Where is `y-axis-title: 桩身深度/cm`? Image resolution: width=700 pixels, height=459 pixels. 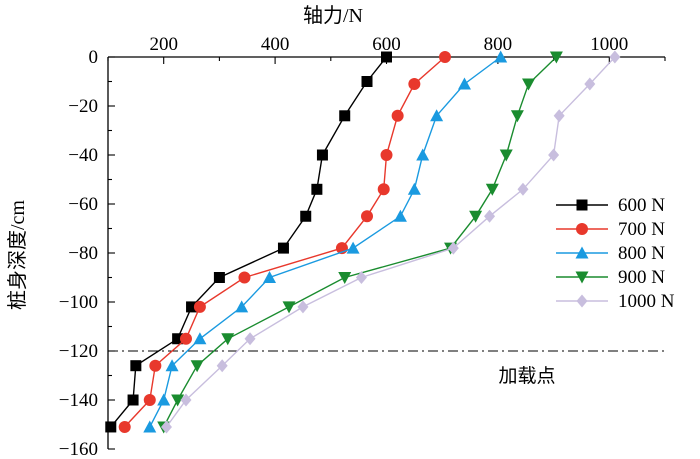
y-axis-title: 桩身深度/cm is located at coordinates (17, 255).